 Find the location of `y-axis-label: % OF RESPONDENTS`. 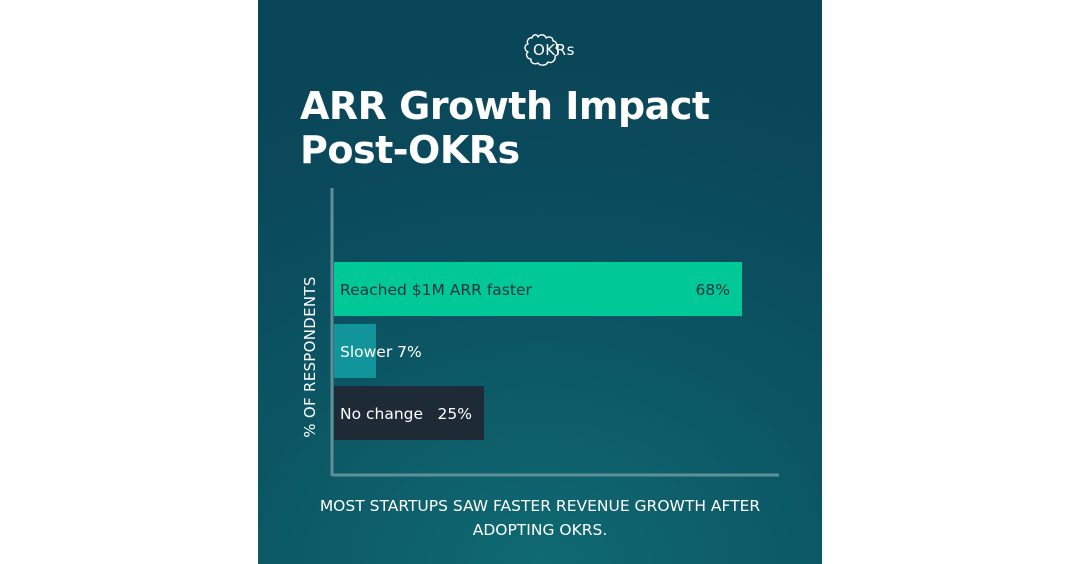

y-axis-label: % OF RESPONDENTS is located at coordinates (310, 357).